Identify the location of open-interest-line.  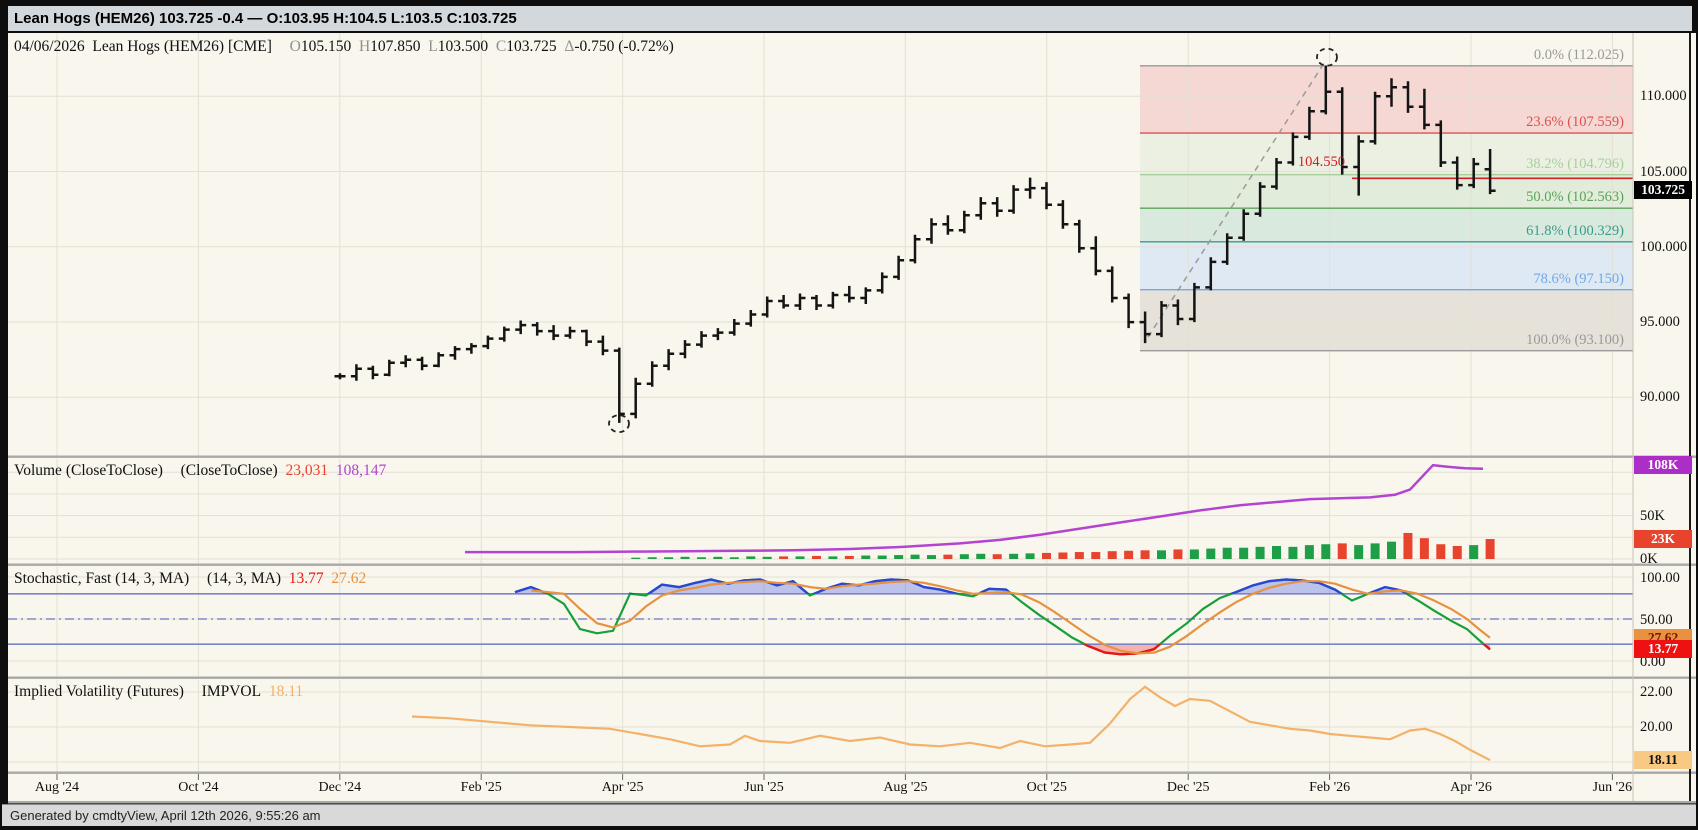
(974, 508).